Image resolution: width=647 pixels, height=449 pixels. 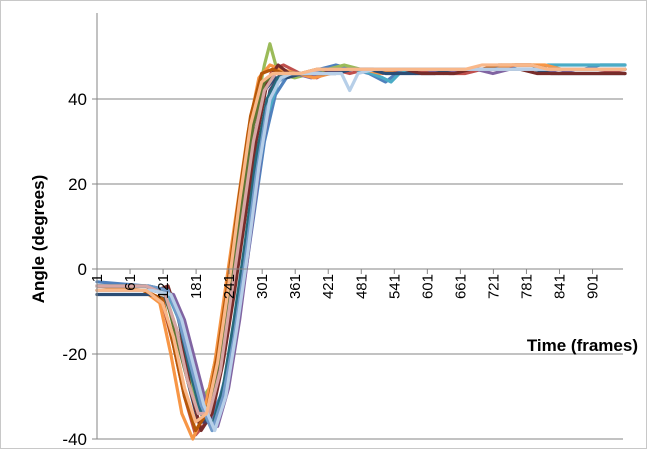 What do you see at coordinates (74, 439) in the screenshot?
I see `y-tick-label: -40` at bounding box center [74, 439].